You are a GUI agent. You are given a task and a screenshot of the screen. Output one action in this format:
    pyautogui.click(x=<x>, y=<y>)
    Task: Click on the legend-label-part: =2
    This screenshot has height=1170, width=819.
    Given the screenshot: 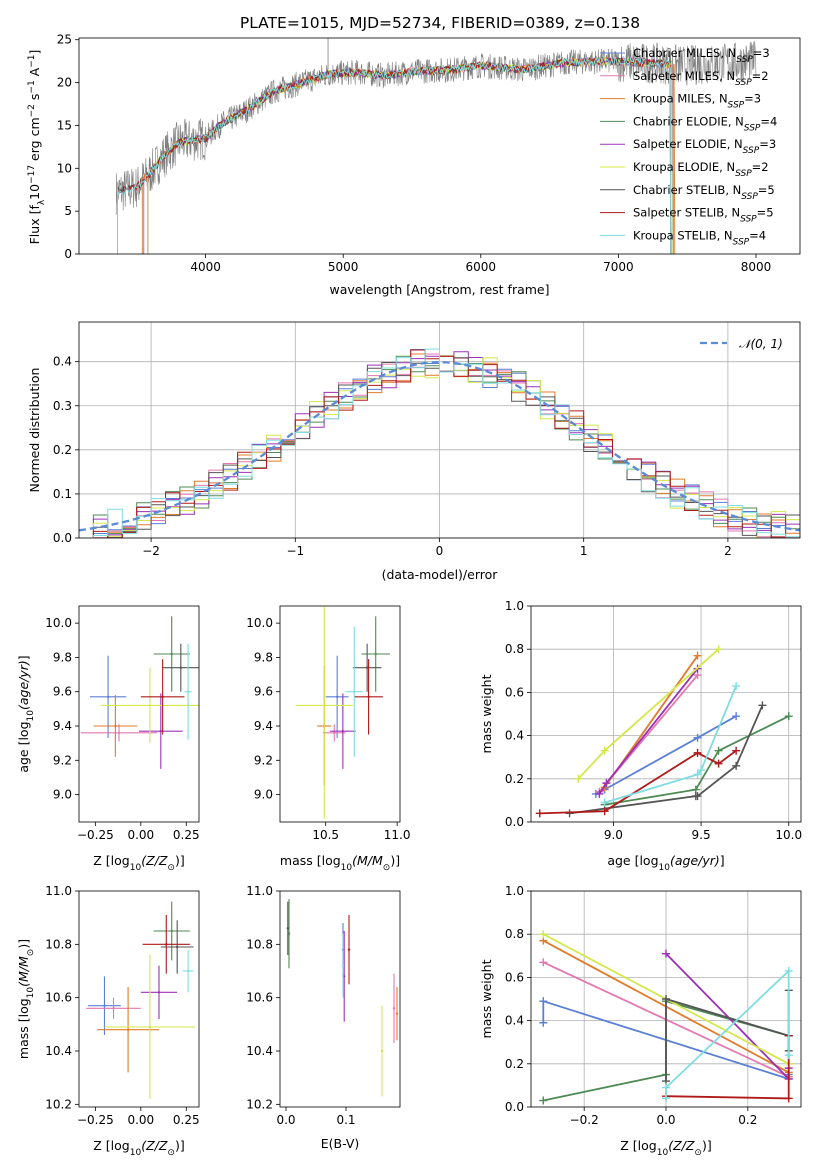 What is the action you would take?
    pyautogui.click(x=760, y=167)
    